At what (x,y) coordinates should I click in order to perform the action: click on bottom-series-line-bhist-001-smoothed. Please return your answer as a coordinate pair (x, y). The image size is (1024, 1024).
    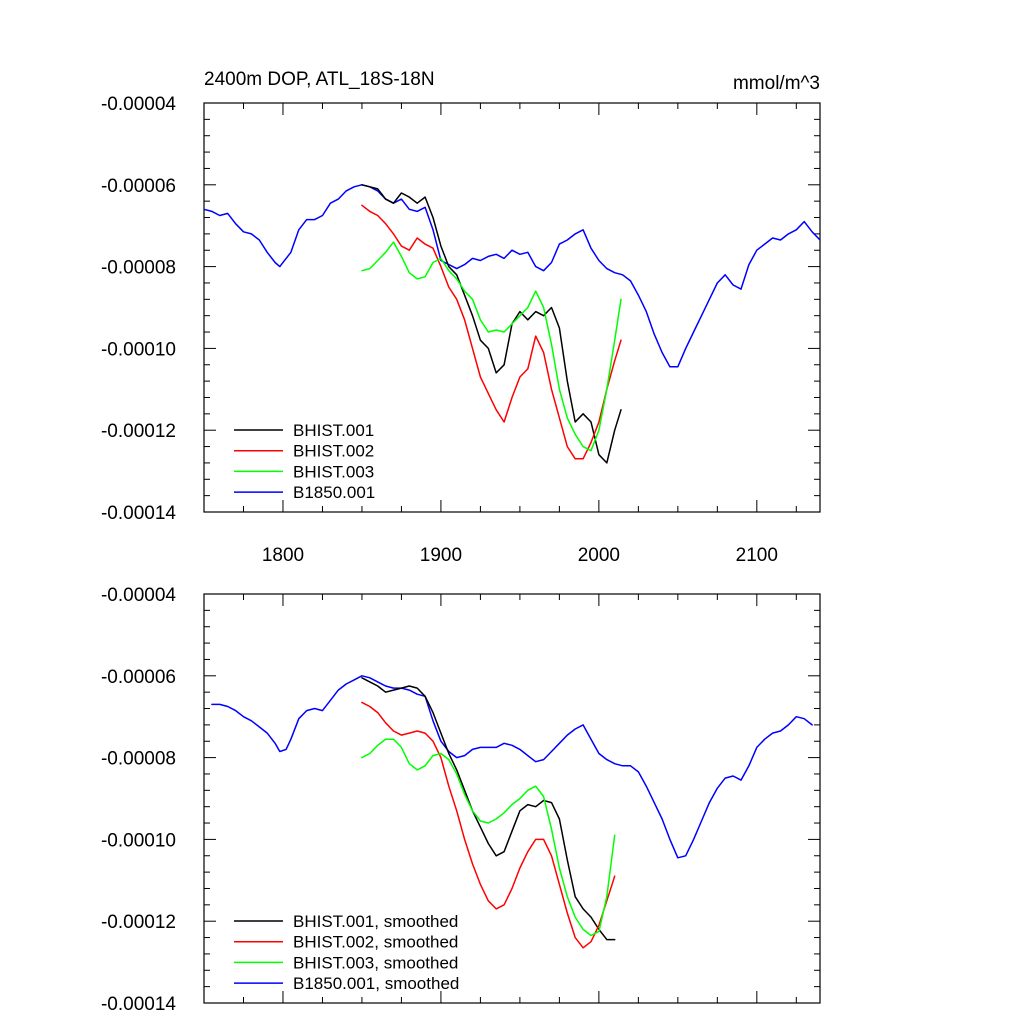
    Looking at the image, I should click on (488, 809).